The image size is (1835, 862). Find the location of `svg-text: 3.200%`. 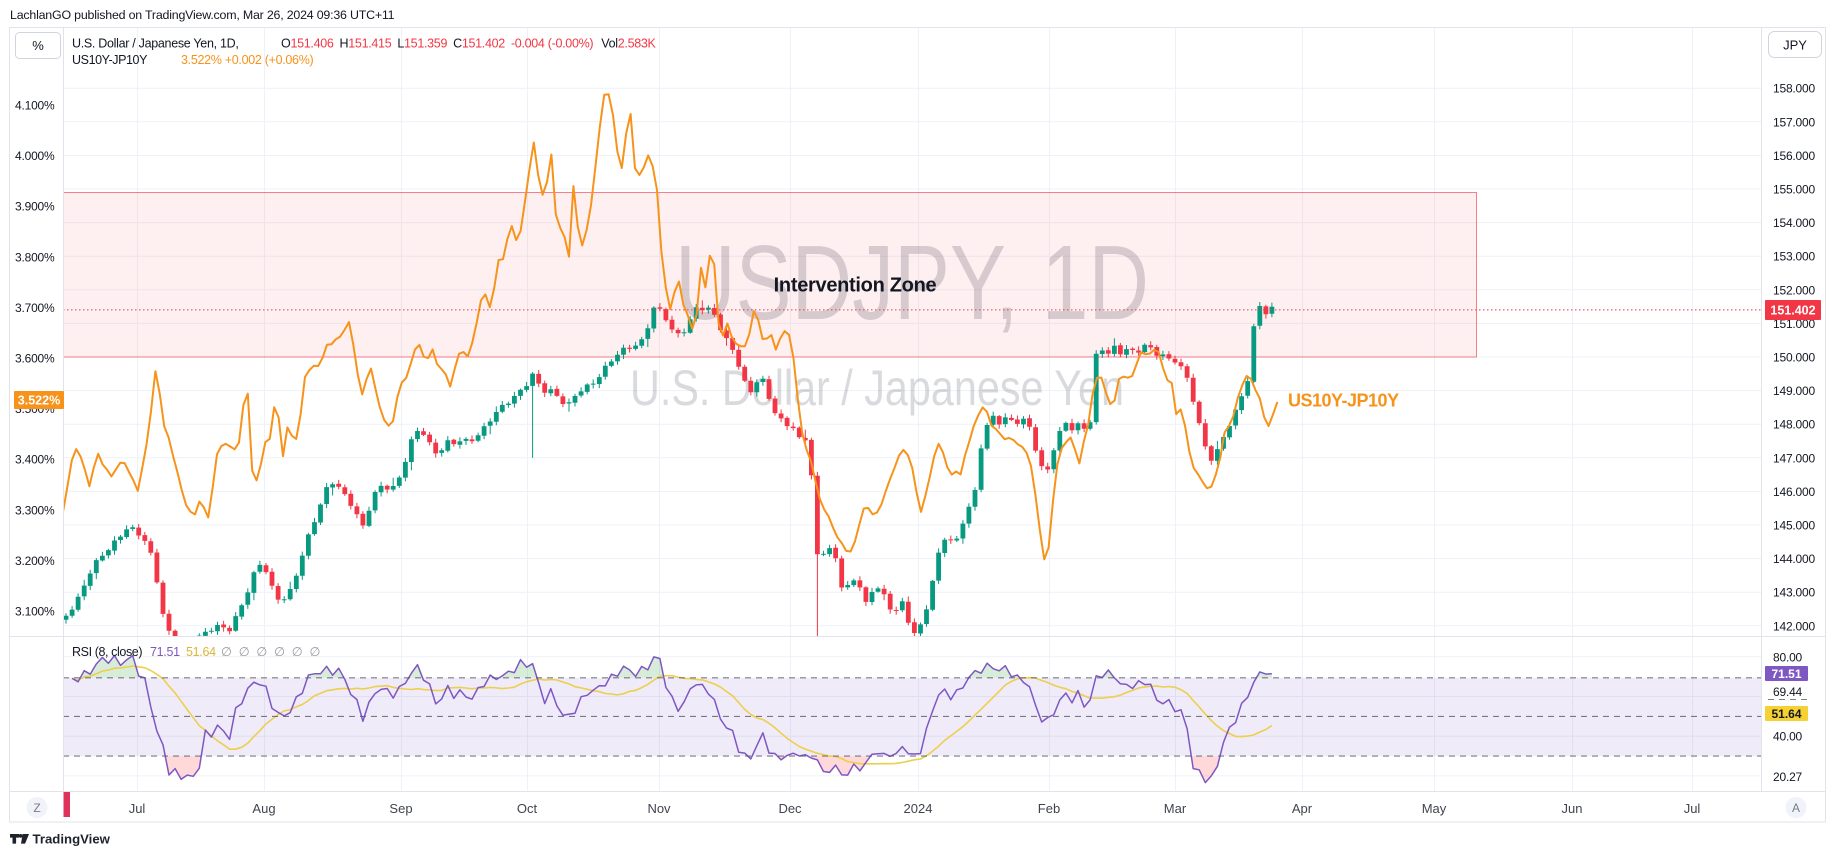

svg-text: 3.200% is located at coordinates (35, 561).